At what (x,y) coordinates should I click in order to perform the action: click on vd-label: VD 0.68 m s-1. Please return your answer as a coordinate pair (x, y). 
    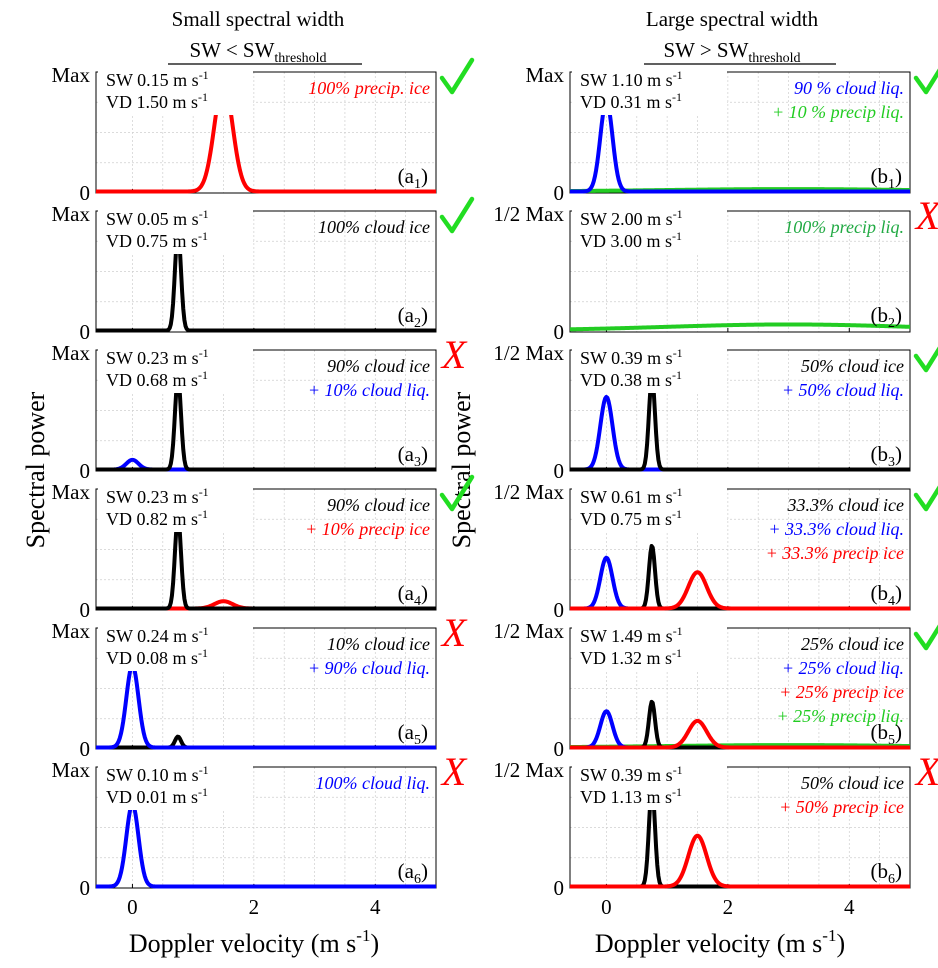
    Looking at the image, I should click on (157, 379).